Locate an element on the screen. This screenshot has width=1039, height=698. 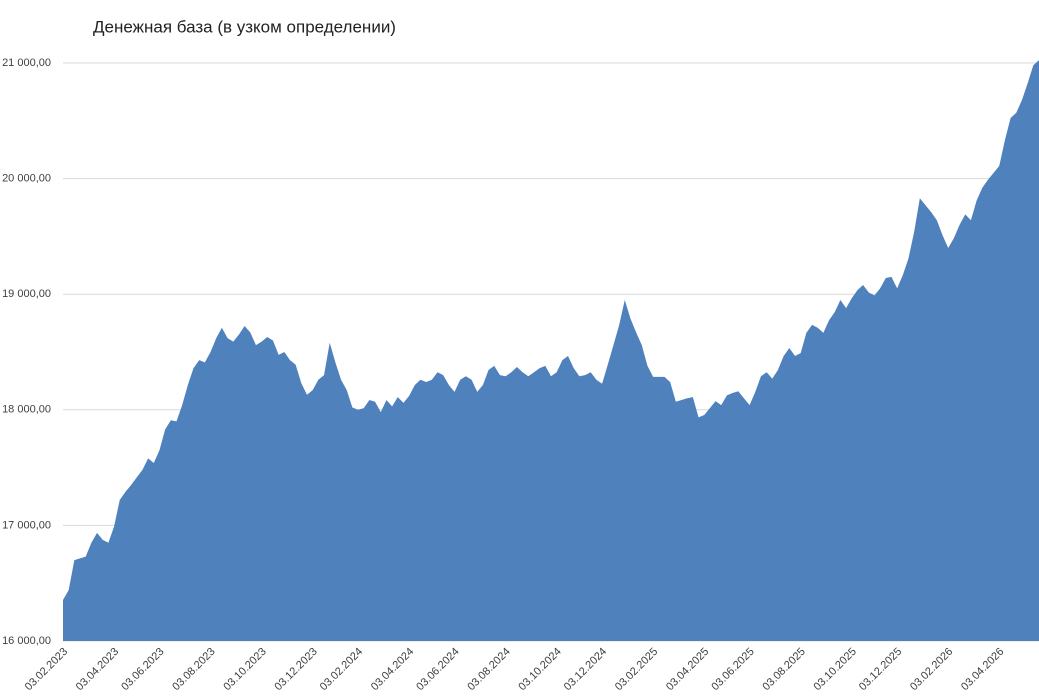
y-tick-label: 21 000,00 is located at coordinates (26, 63).